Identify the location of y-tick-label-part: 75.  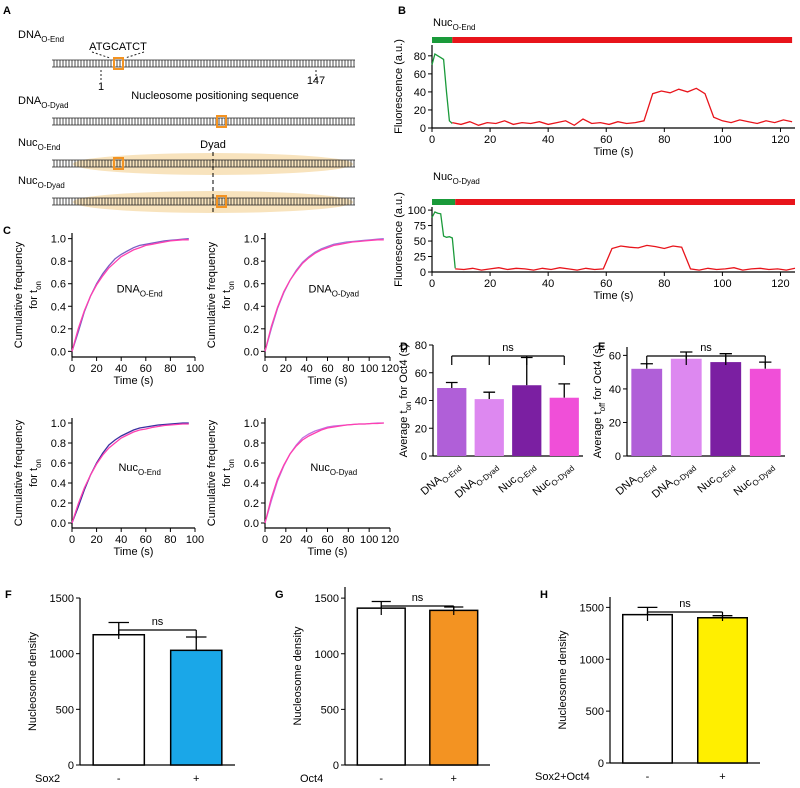
(420, 227).